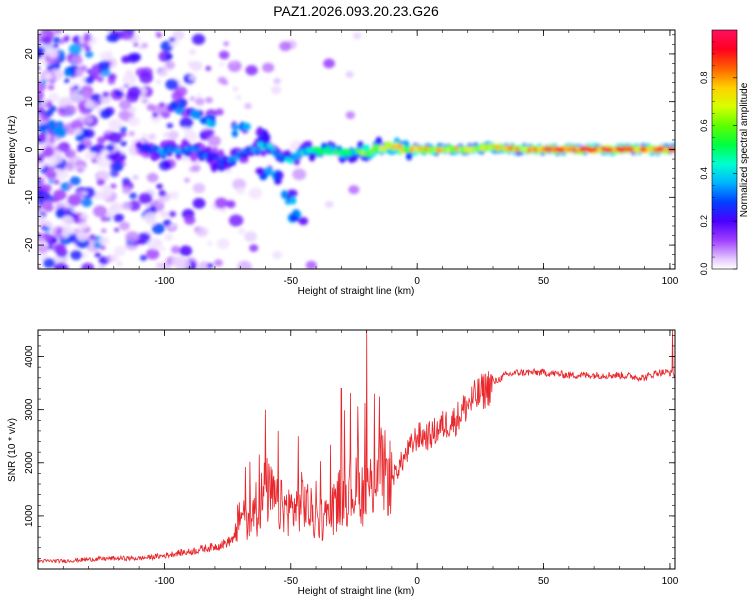  What do you see at coordinates (704, 173) in the screenshot?
I see `colorbar-tick-label: 0.4` at bounding box center [704, 173].